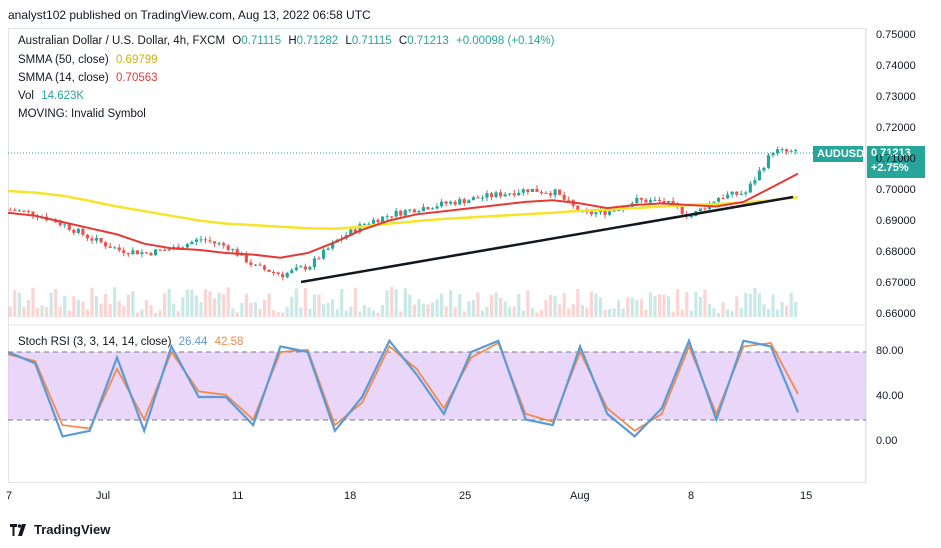 Image resolution: width=941 pixels, height=548 pixels. Describe the element at coordinates (547, 239) in the screenshot. I see `trendline` at that location.